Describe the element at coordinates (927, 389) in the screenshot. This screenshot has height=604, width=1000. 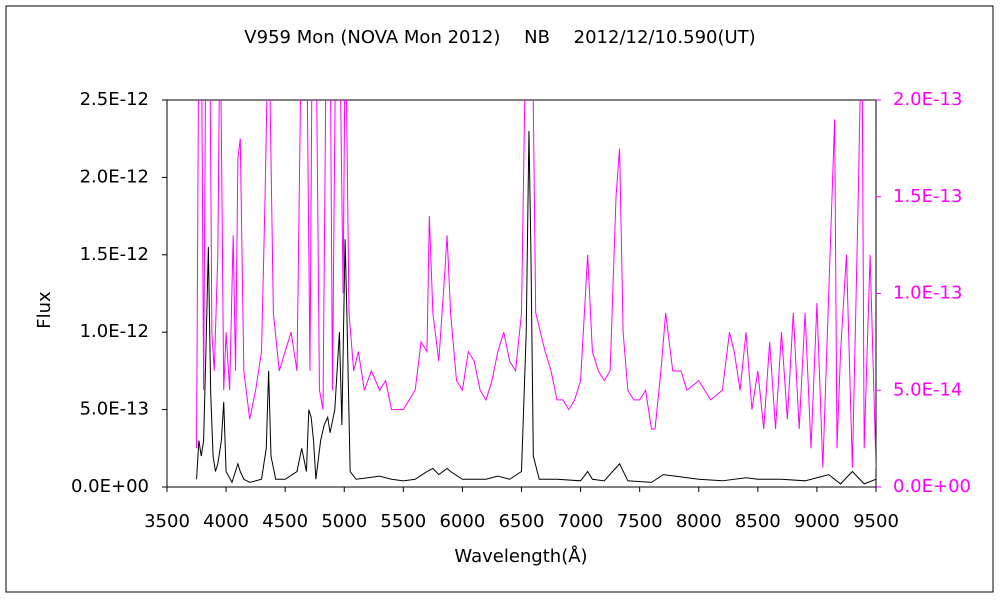
I see `y2-tick-label: 5.0E-14` at that location.